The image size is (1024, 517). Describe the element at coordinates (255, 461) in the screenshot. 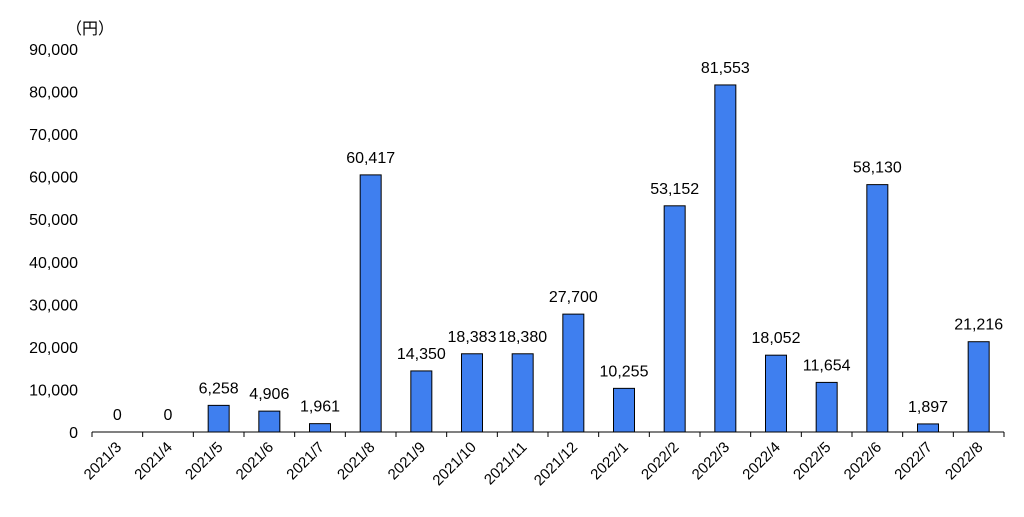

I see `x-tick-label: 2021/6` at that location.